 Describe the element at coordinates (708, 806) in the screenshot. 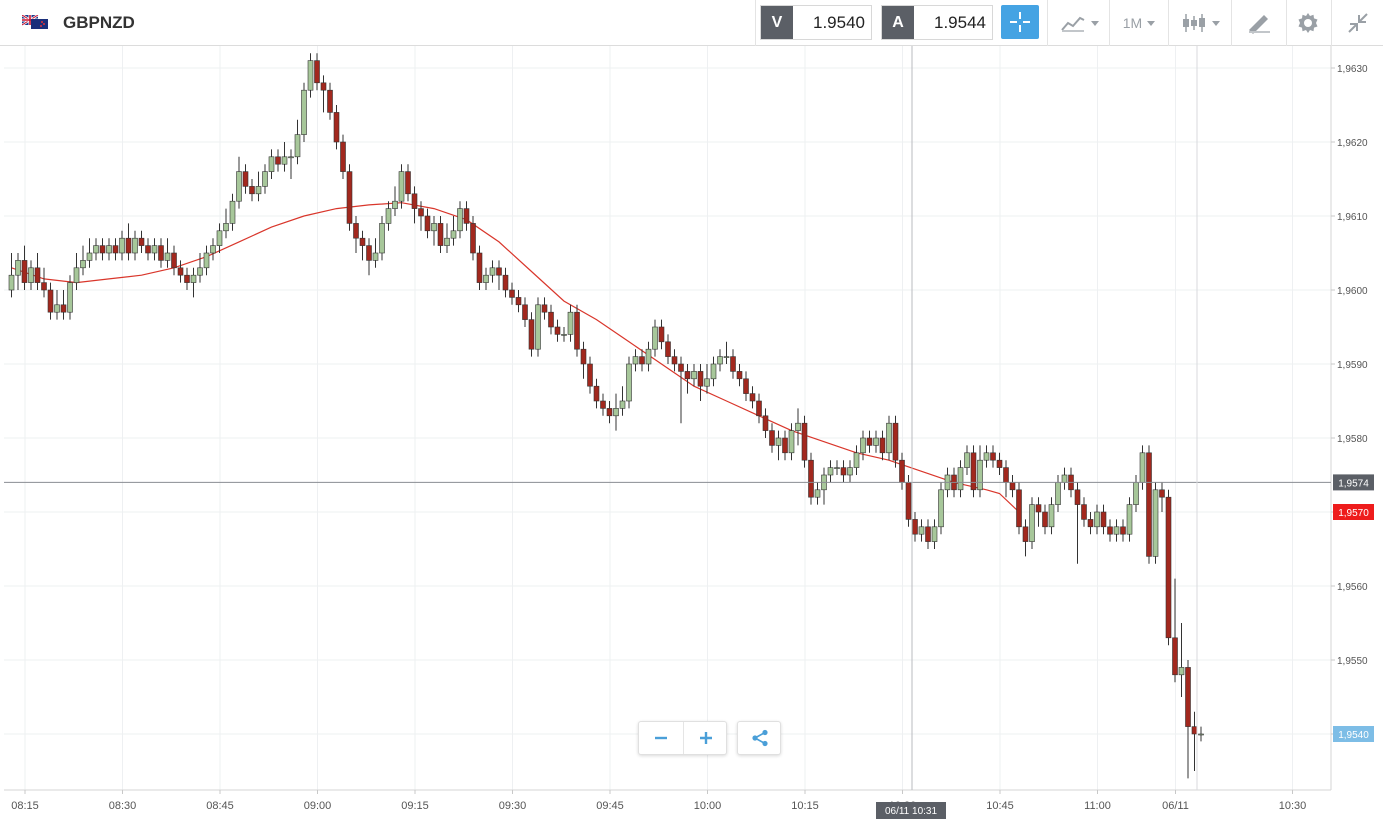

I see `x-tick-label: 10:00` at that location.